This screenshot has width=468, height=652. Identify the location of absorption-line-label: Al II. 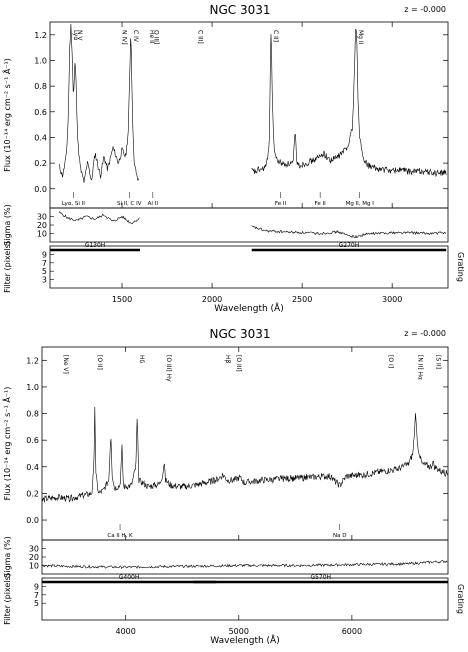
(153, 204).